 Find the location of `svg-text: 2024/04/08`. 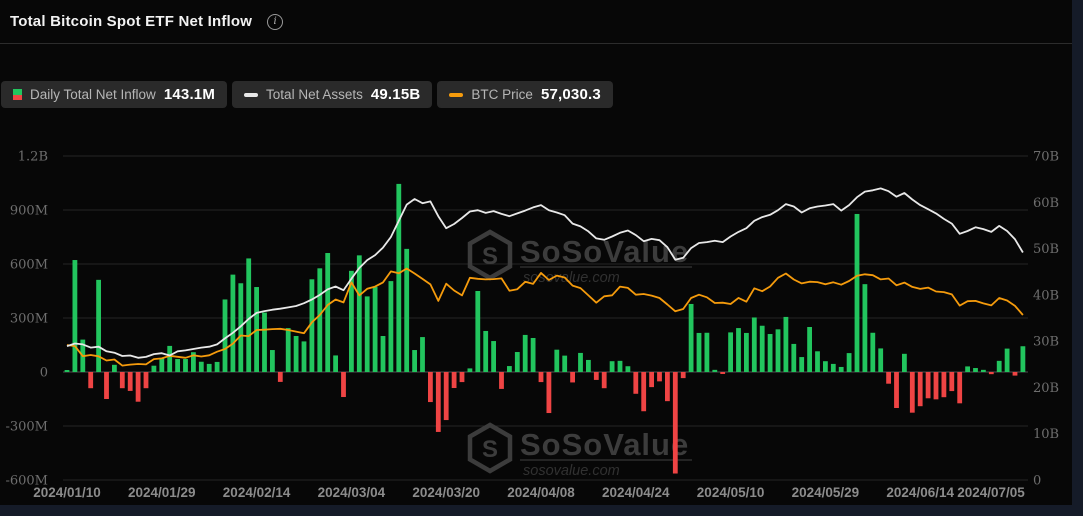

svg-text: 2024/04/08 is located at coordinates (541, 492).